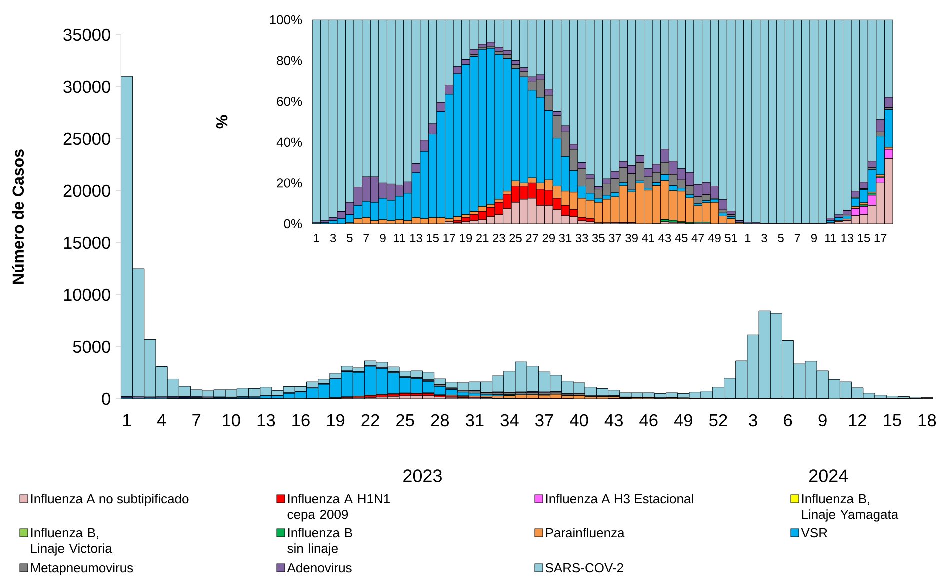 The height and width of the screenshot is (576, 941). I want to click on x-tick-label: 28, so click(440, 420).